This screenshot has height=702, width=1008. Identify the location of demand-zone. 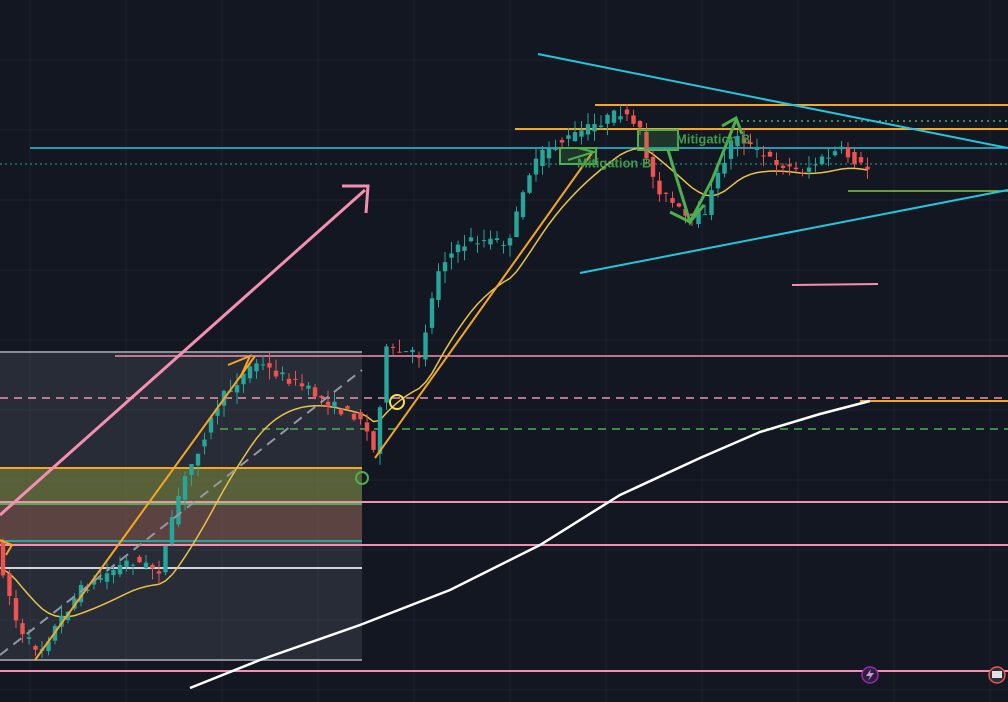
(181, 486).